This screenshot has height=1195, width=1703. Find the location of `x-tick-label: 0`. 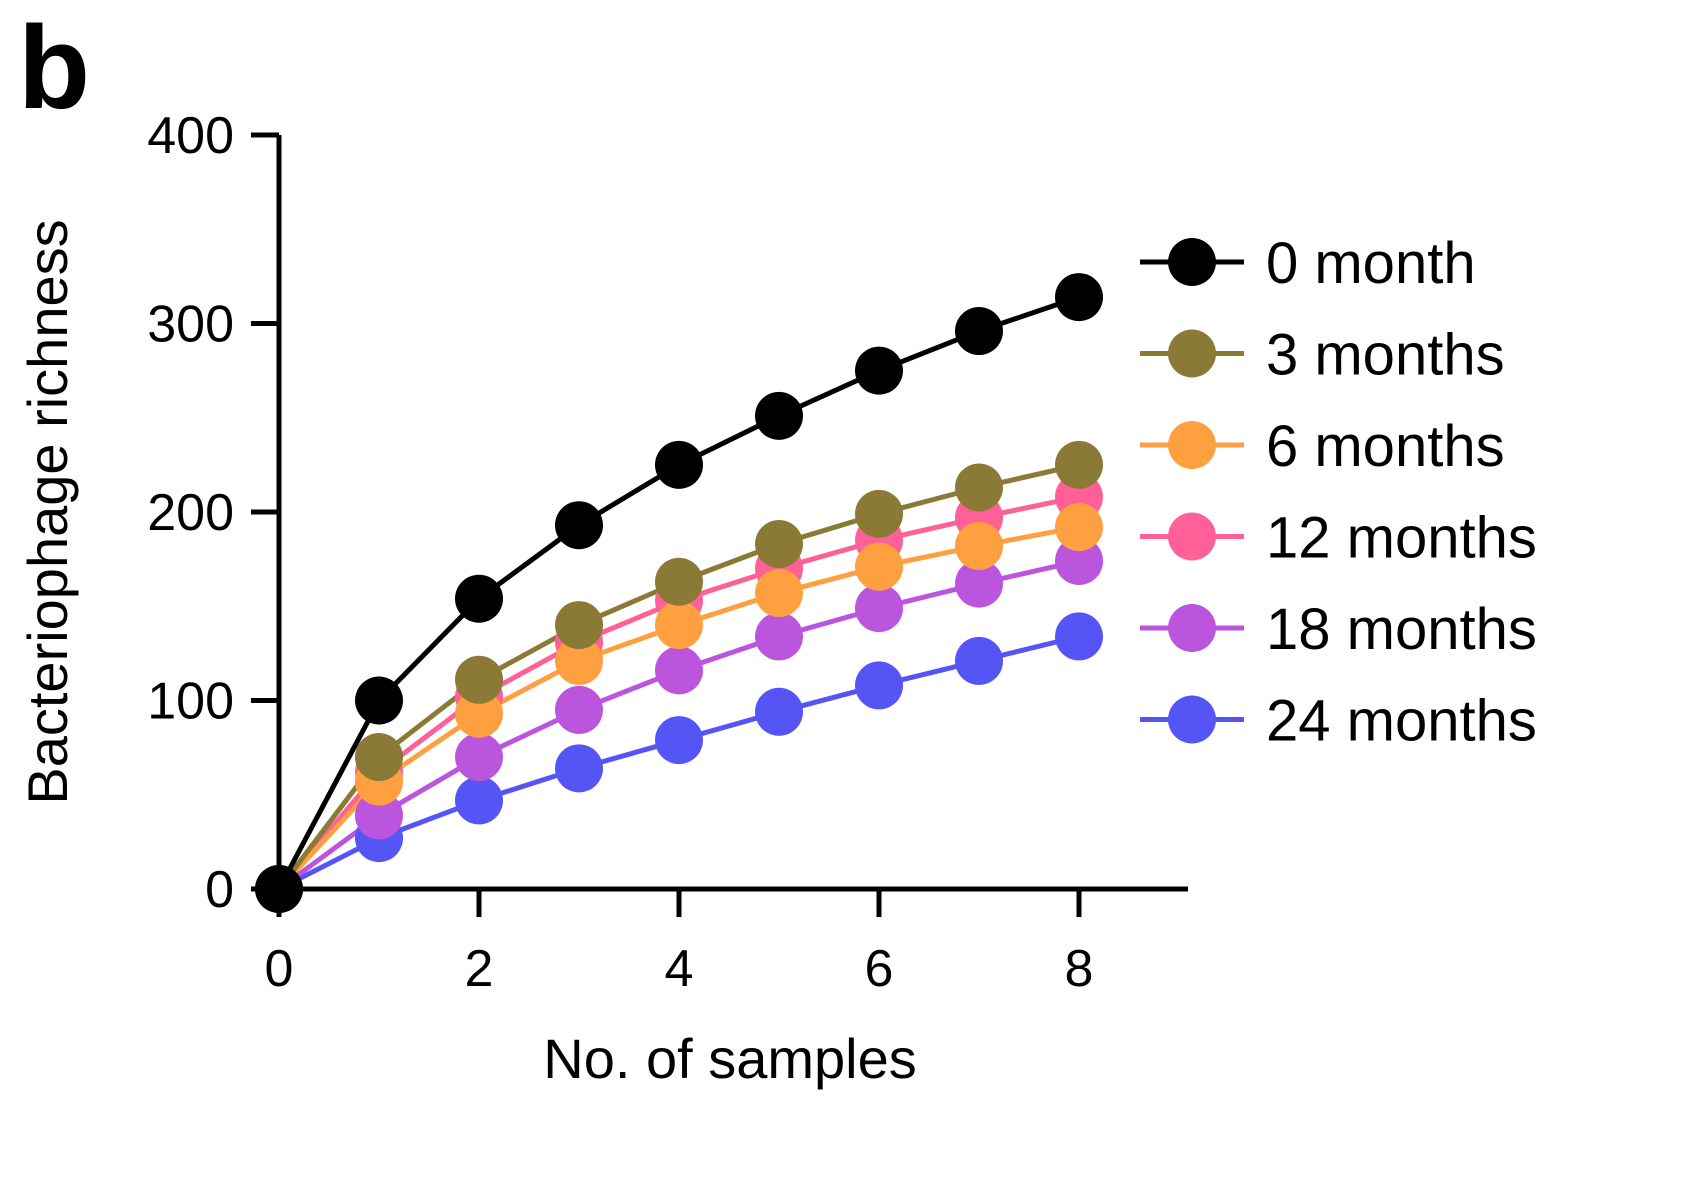

x-tick-label: 0 is located at coordinates (279, 969).